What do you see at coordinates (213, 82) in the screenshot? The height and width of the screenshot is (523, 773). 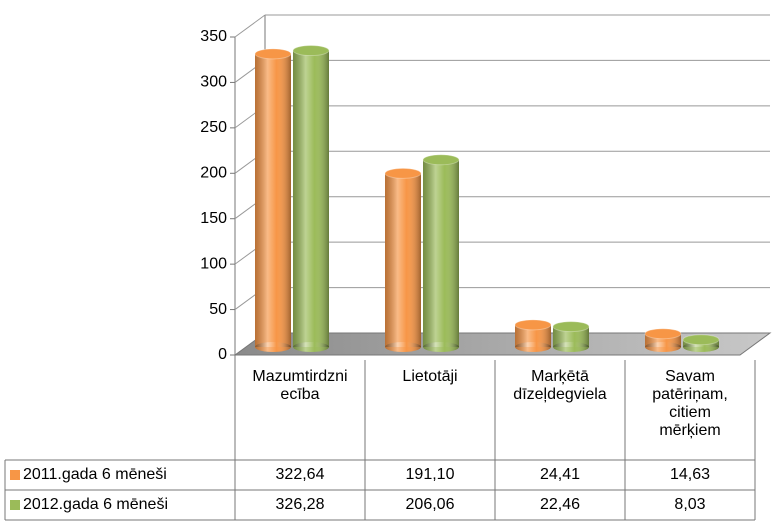 I see `y-tick-label: 300` at bounding box center [213, 82].